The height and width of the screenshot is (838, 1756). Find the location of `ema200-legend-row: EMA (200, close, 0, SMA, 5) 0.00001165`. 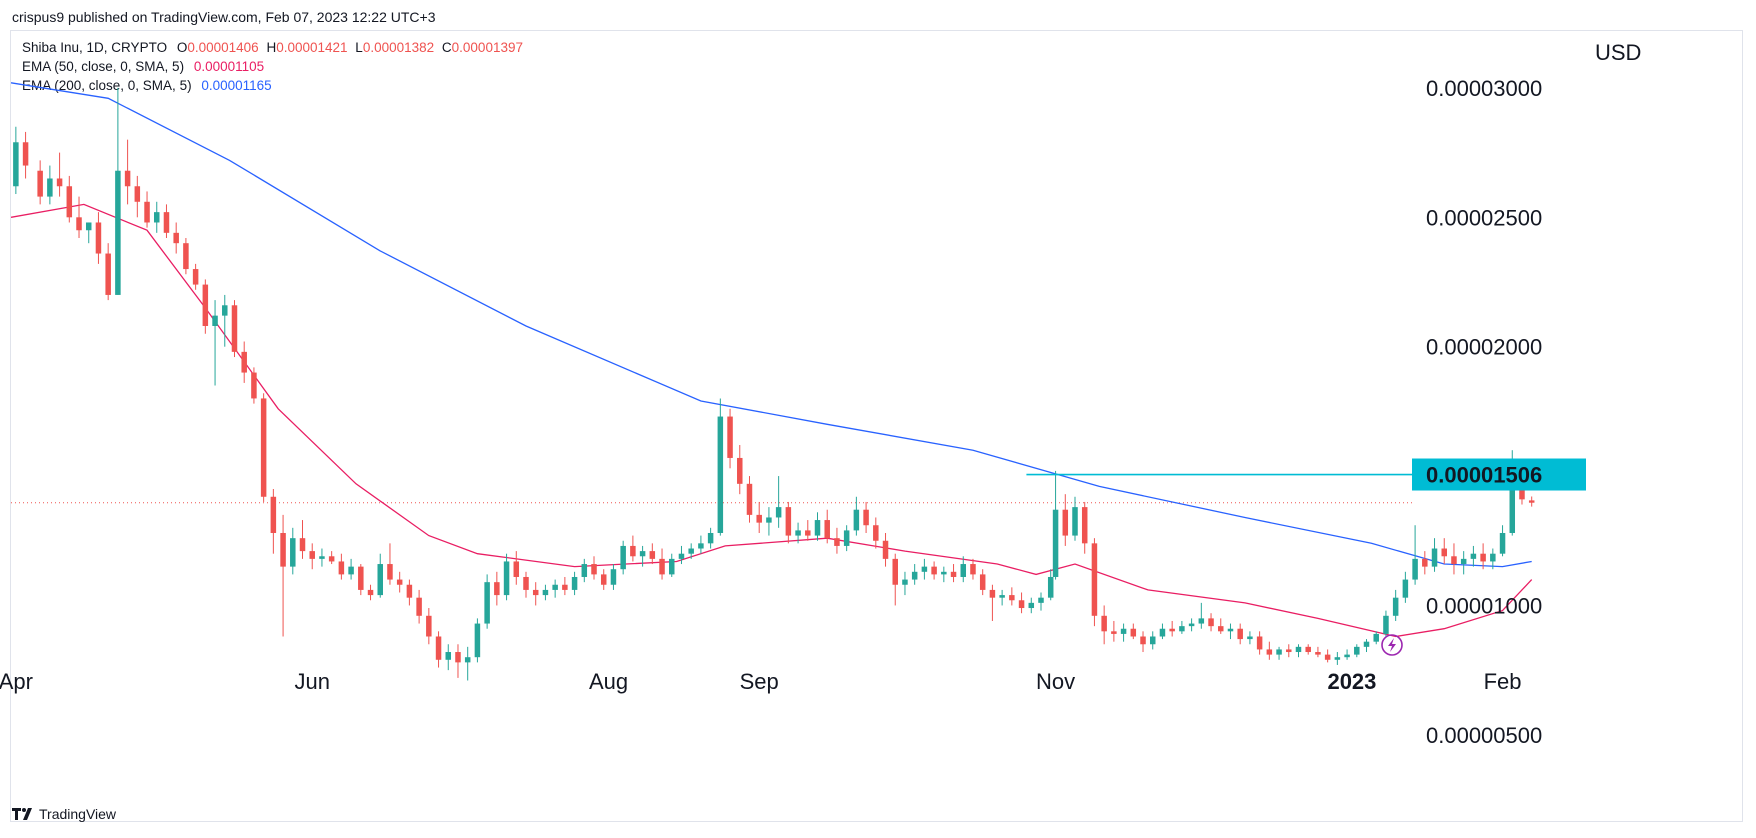

ema200-legend-row: EMA (200, close, 0, SMA, 5) 0.00001165 is located at coordinates (147, 85).